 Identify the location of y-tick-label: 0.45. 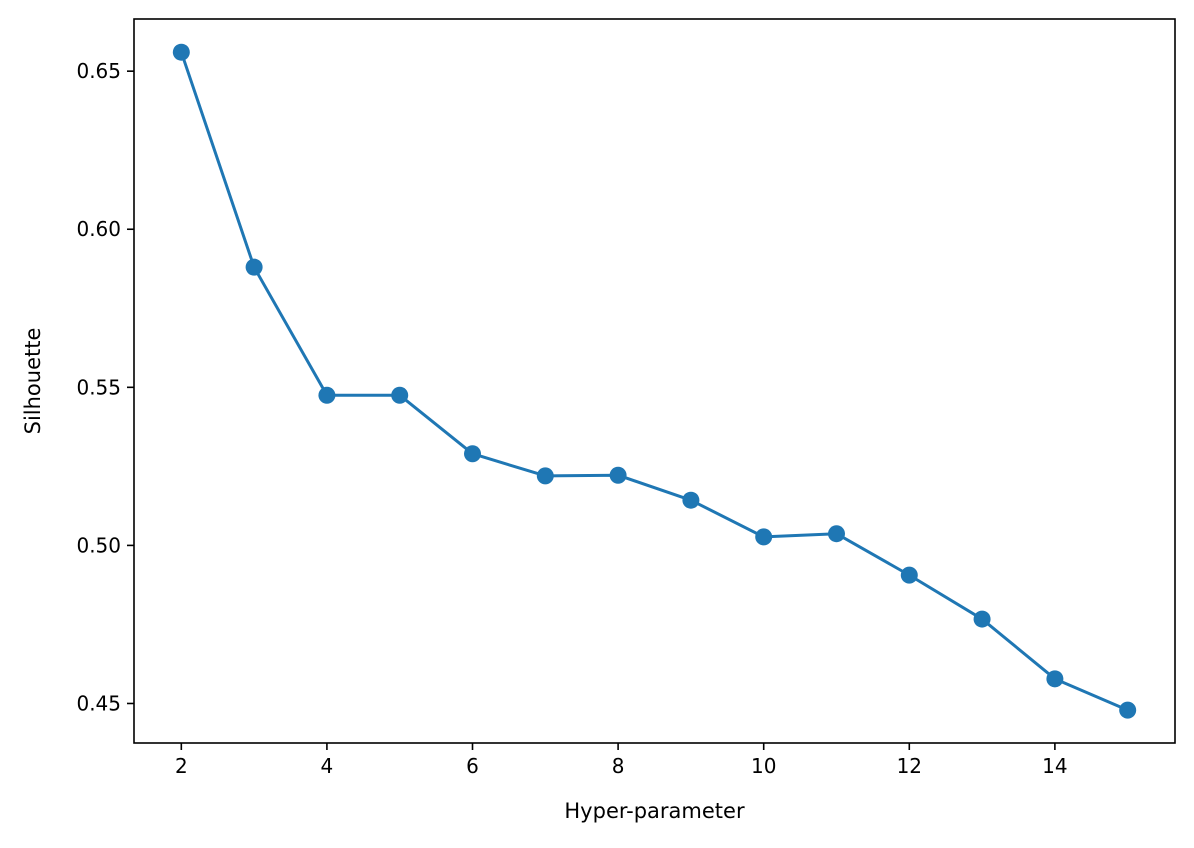
(98, 703).